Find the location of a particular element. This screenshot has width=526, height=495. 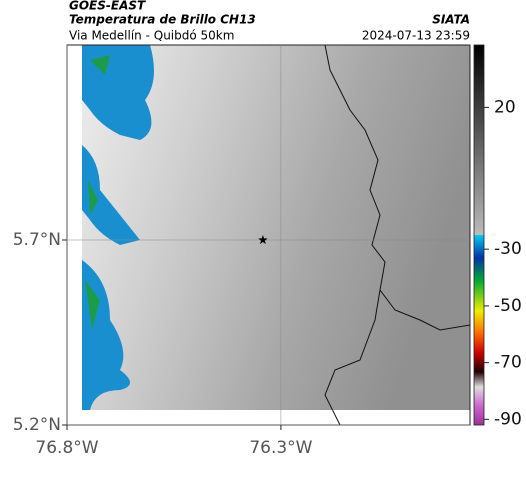

colorbar is located at coordinates (479, 235).